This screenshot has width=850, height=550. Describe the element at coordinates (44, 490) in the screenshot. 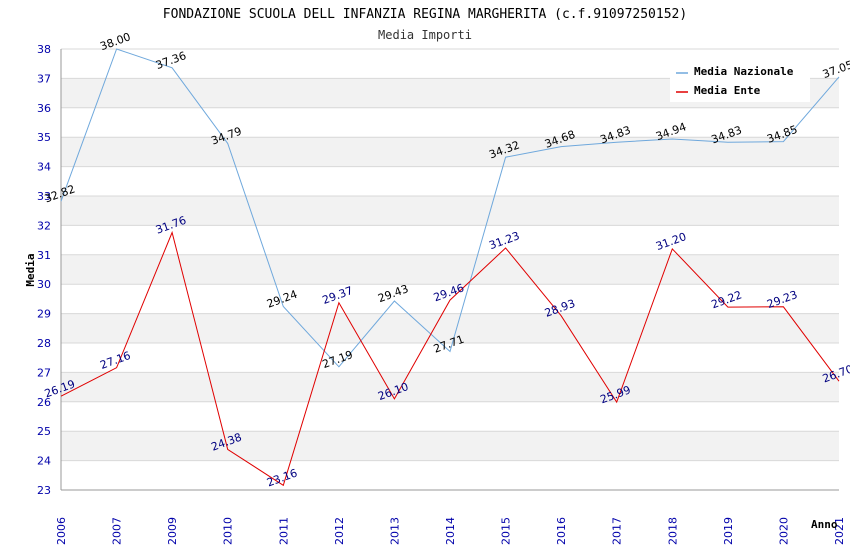

I see `y-tick-label: 23` at that location.